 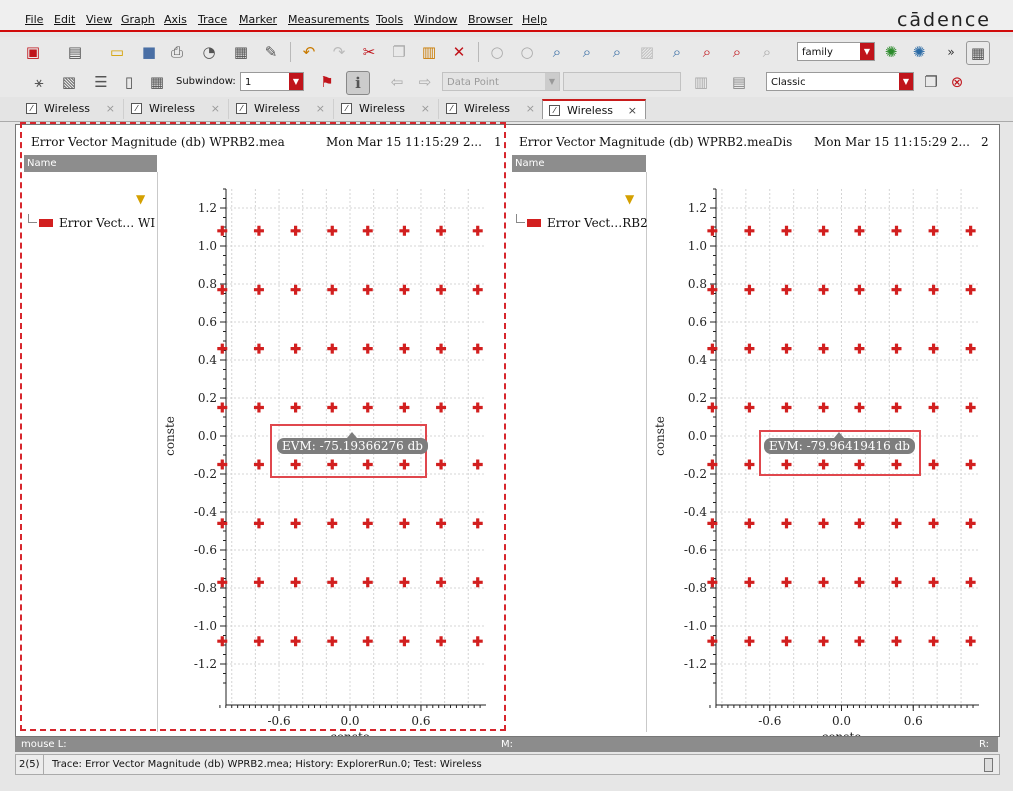 I want to click on zoom-marker-icon: ⌕, so click(x=737, y=52).